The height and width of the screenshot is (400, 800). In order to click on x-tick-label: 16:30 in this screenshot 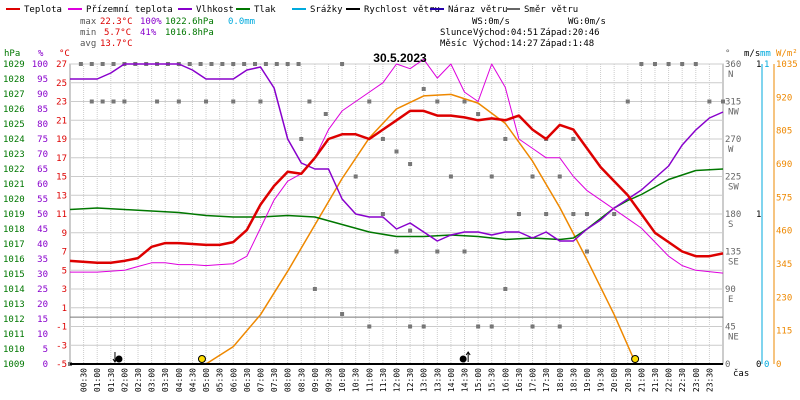, I will do `click(519, 380)`.